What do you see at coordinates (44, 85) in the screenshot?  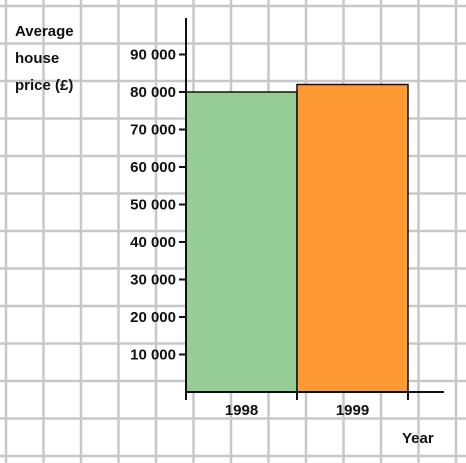 I see `y-axis-title-line: price (£)` at bounding box center [44, 85].